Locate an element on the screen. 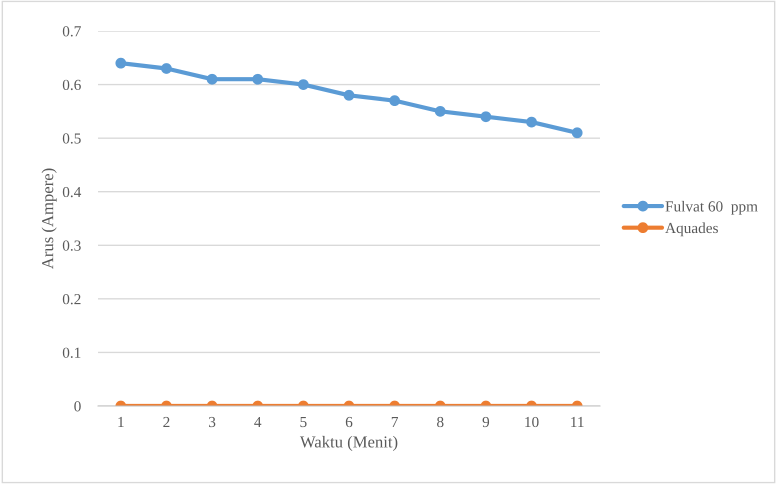  x-axis-title: Waktu (Menit) is located at coordinates (349, 443).